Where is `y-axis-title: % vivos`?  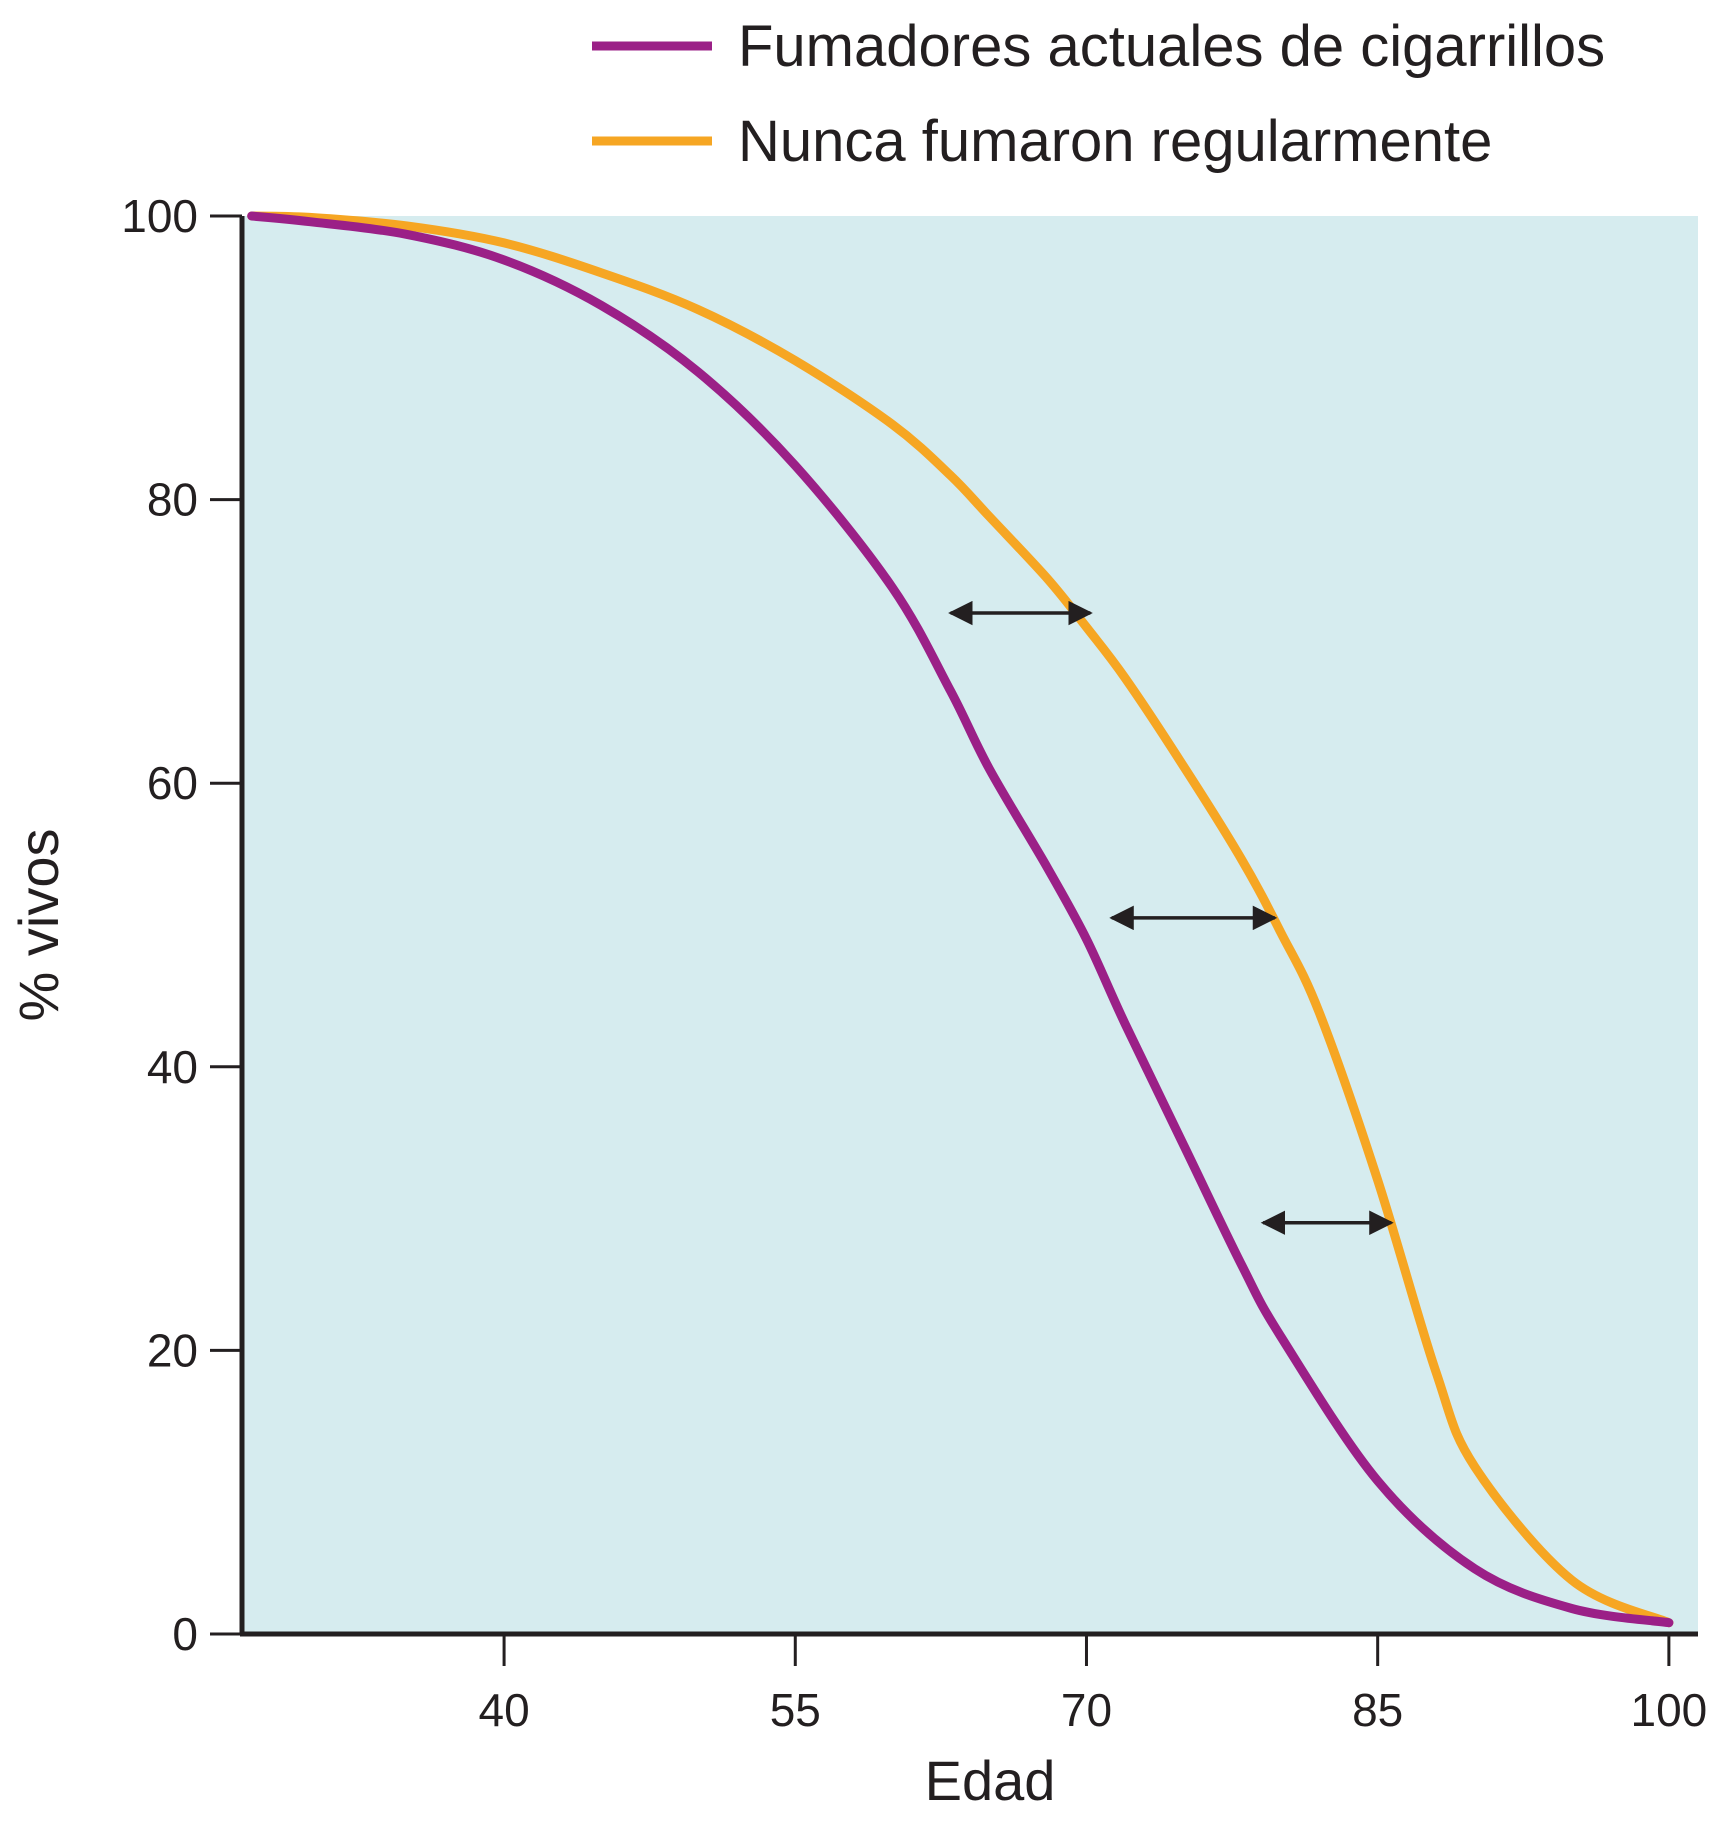 y-axis-title: % vivos is located at coordinates (38, 925).